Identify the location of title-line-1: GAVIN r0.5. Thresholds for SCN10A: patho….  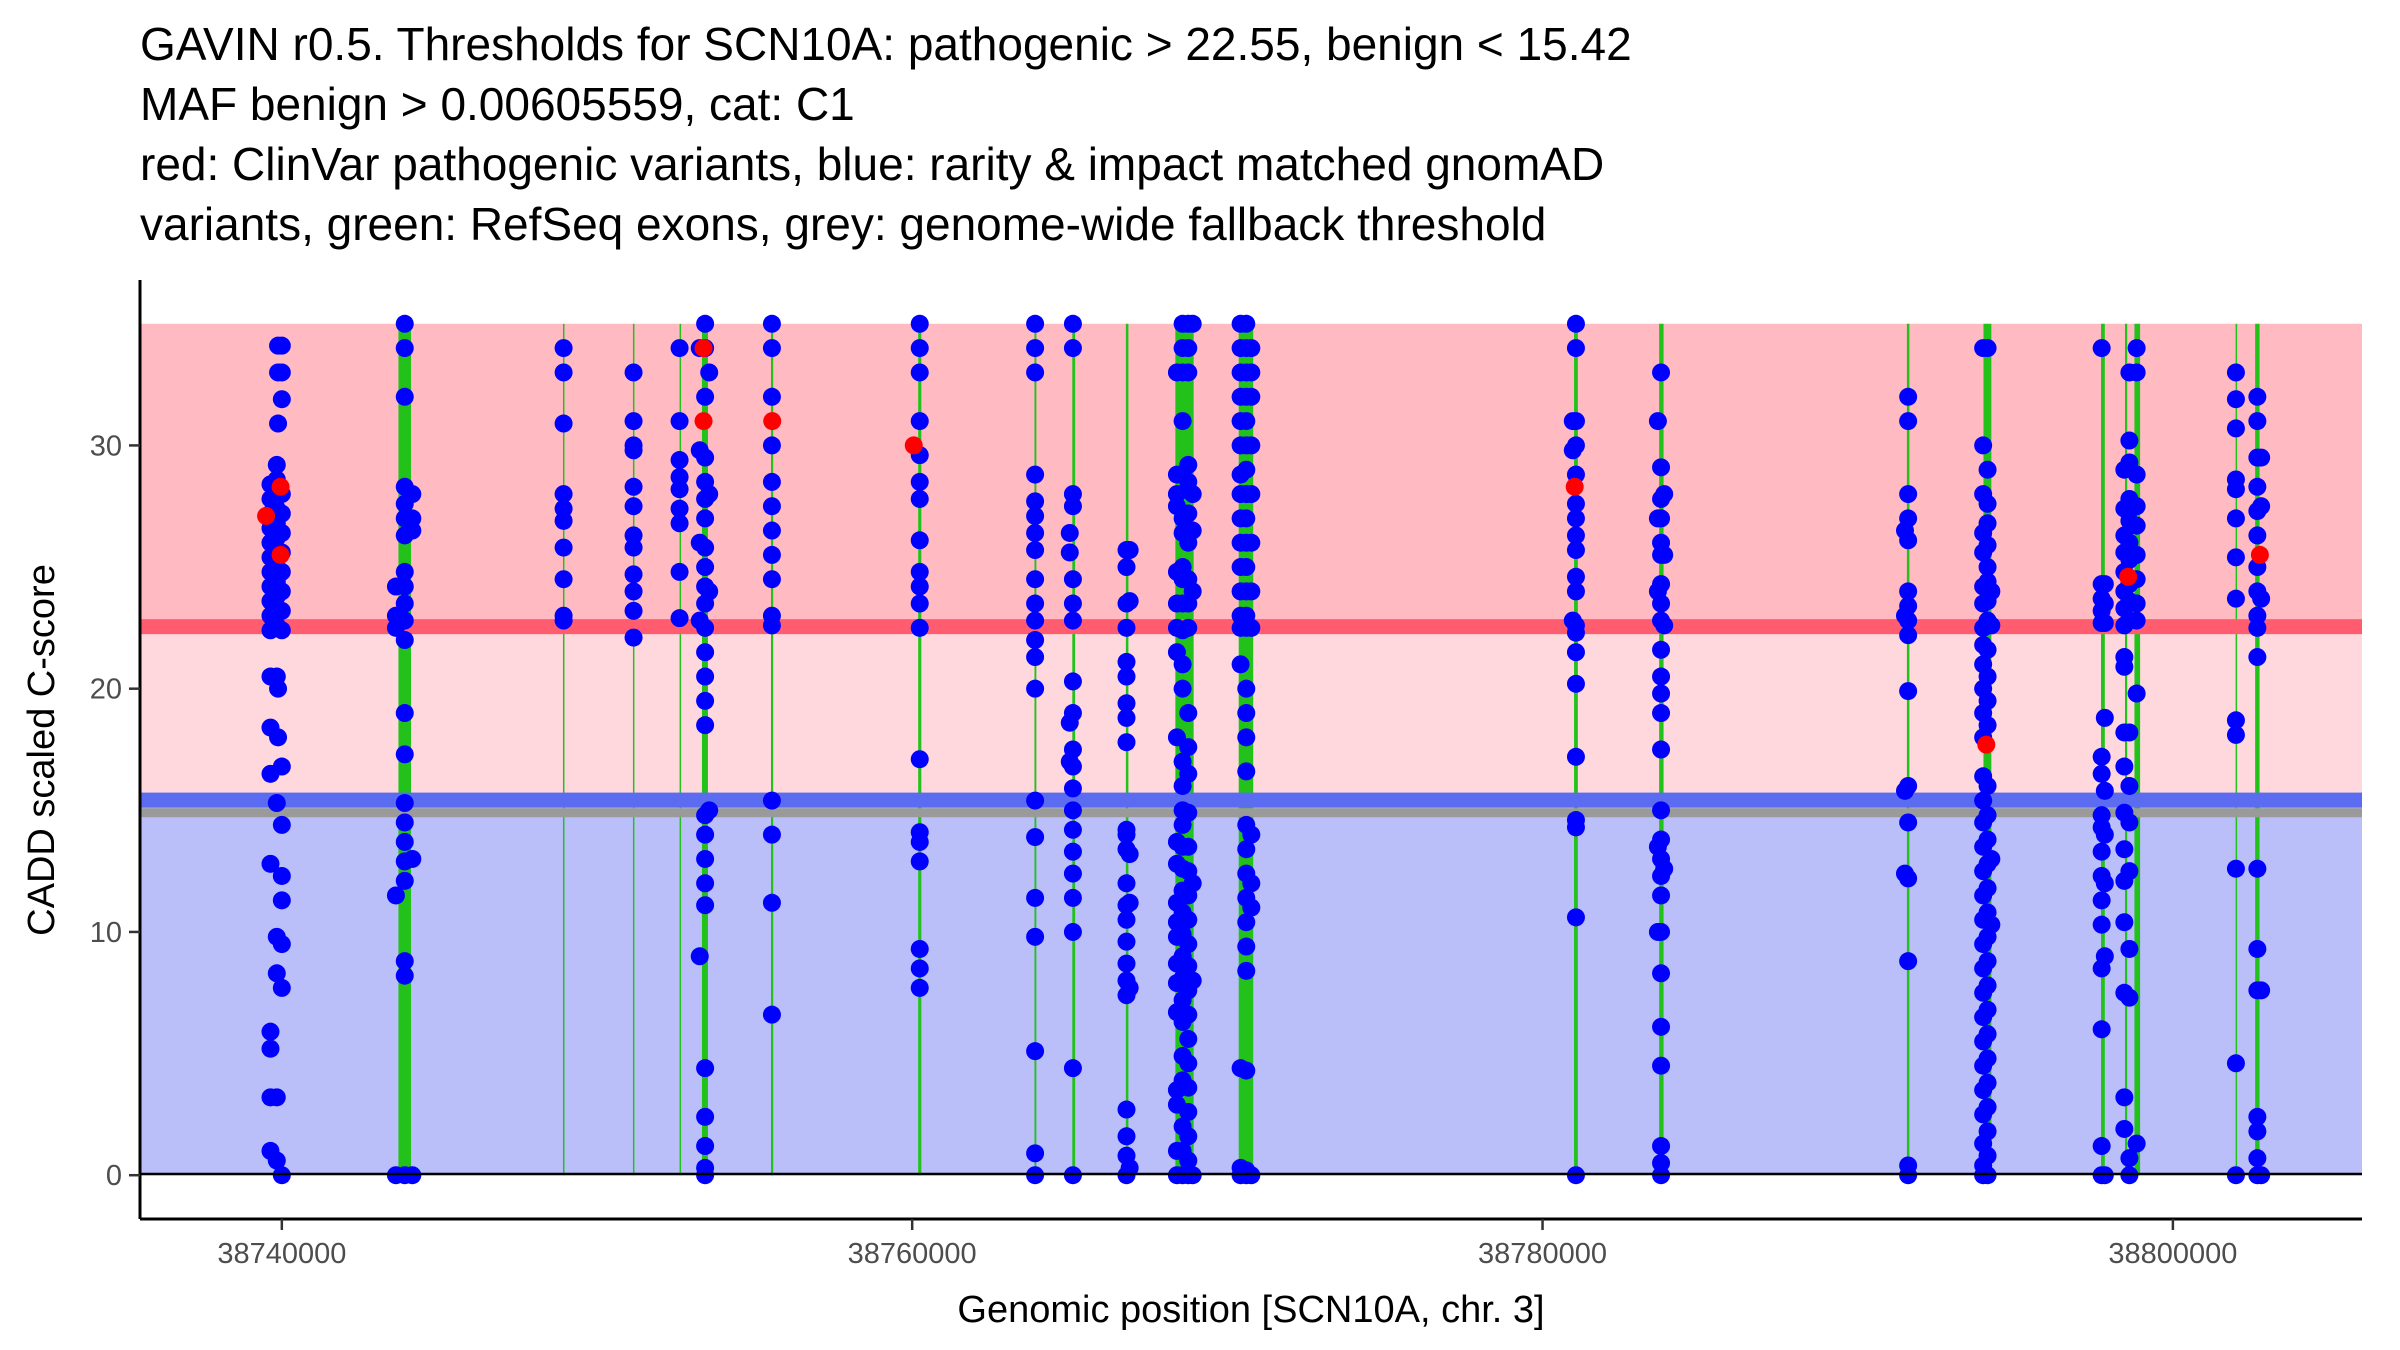
(886, 44).